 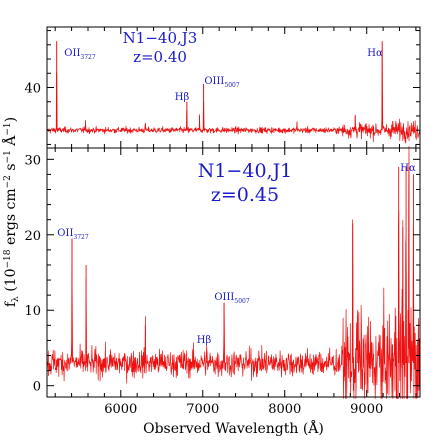 I want to click on bottom-panel-title: N1−40,J1, so click(x=245, y=171).